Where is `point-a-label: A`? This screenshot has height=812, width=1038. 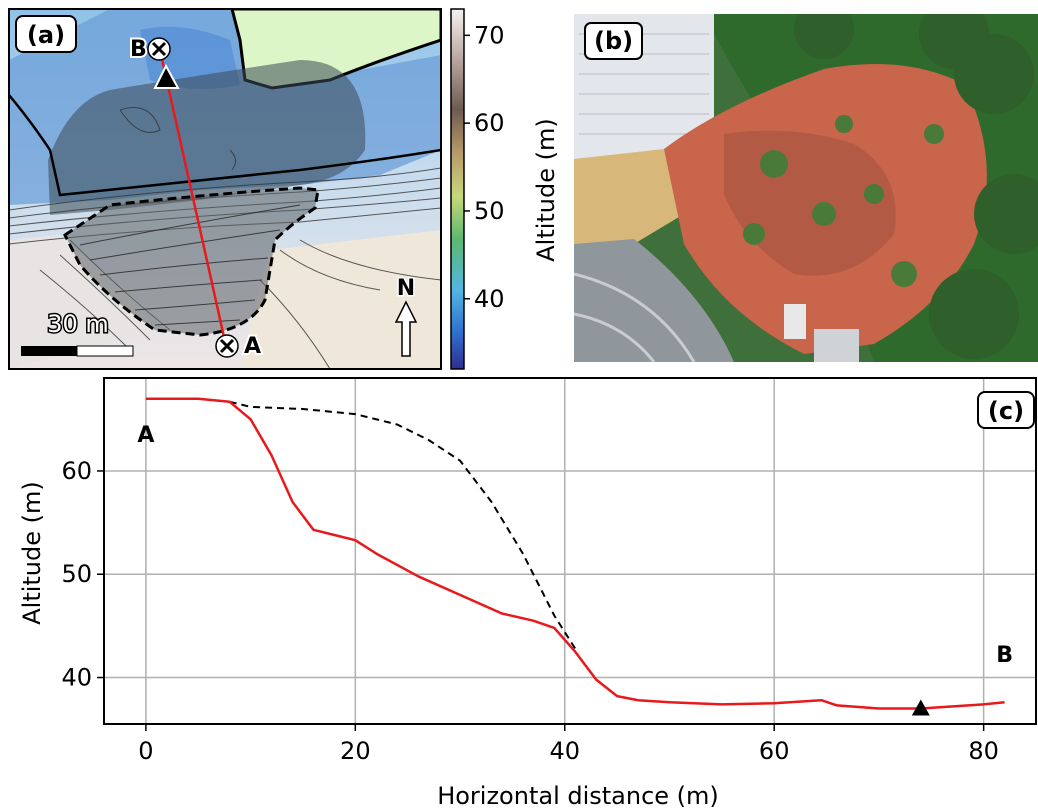 point-a-label: A is located at coordinates (252, 346).